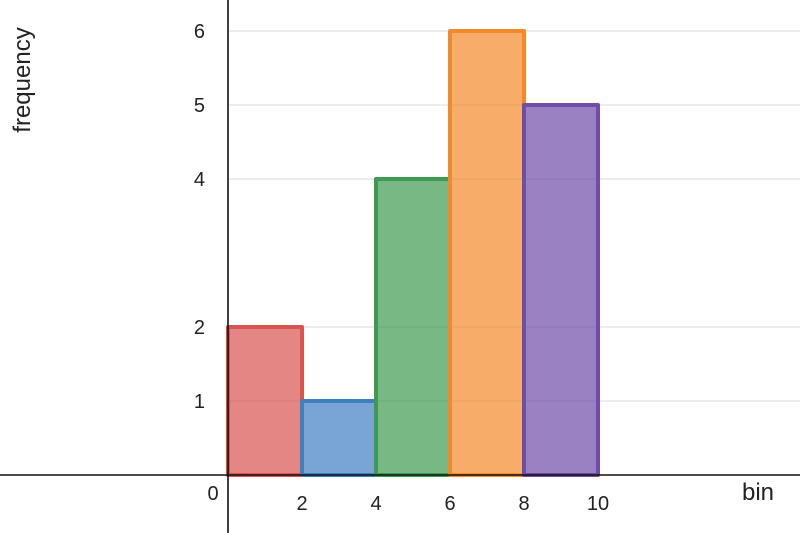  What do you see at coordinates (199, 180) in the screenshot?
I see `y-tick-label: 4` at bounding box center [199, 180].